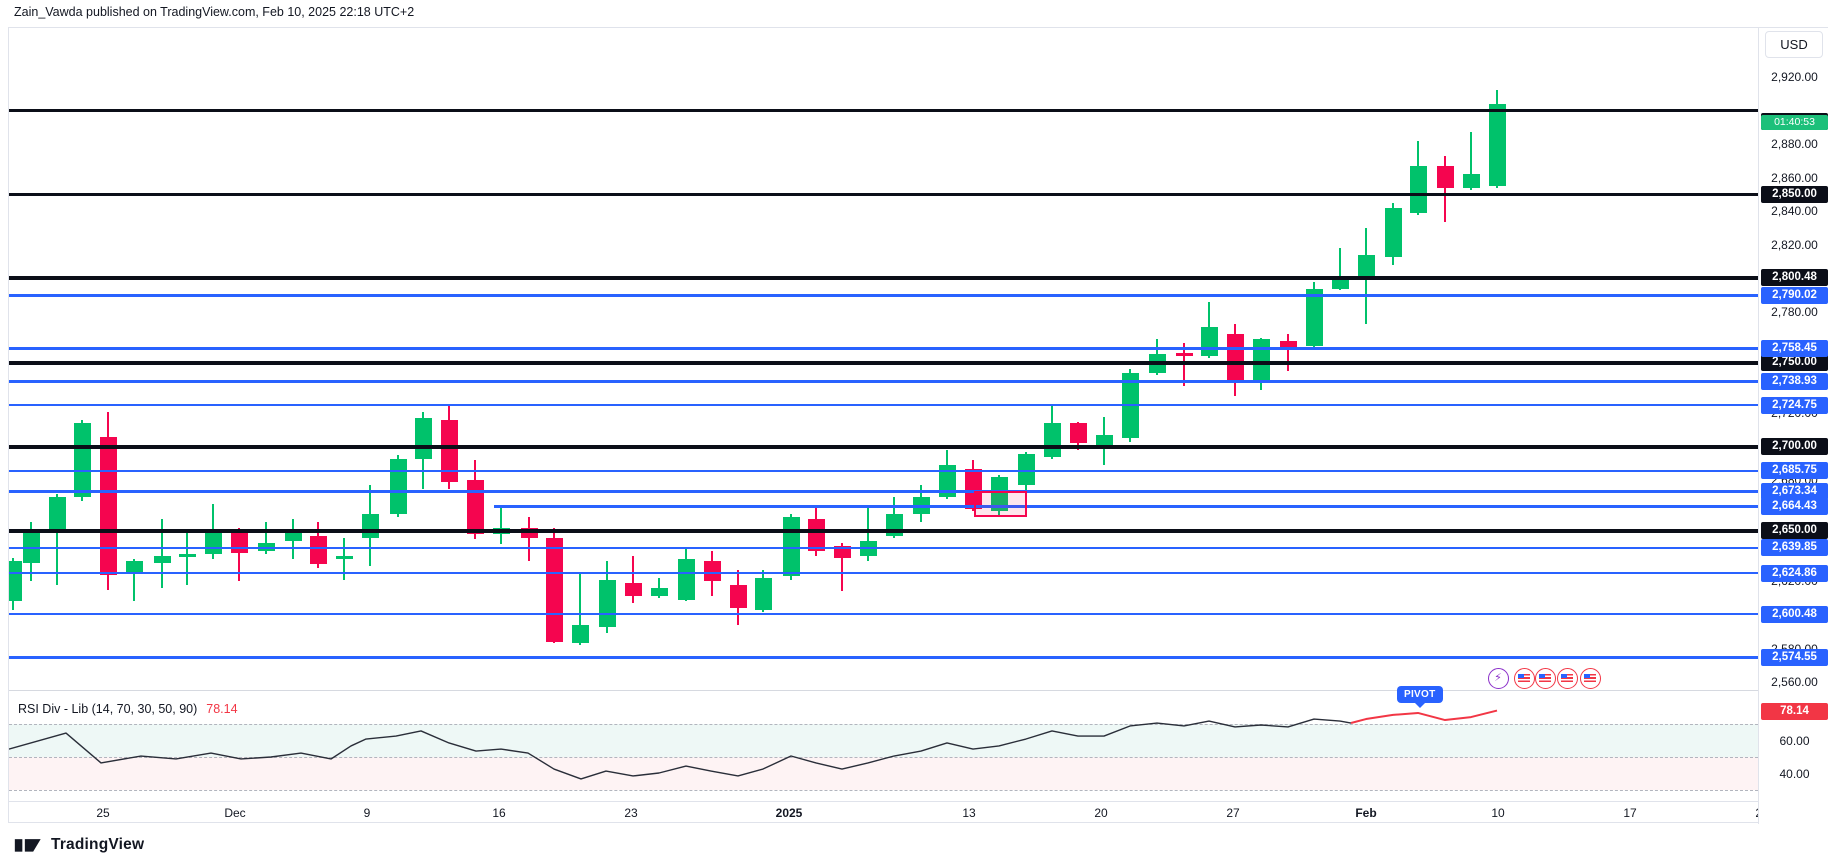 Image resolution: width=1835 pixels, height=861 pixels. Describe the element at coordinates (27, 845) in the screenshot. I see `tradingview-logo-icon` at that location.